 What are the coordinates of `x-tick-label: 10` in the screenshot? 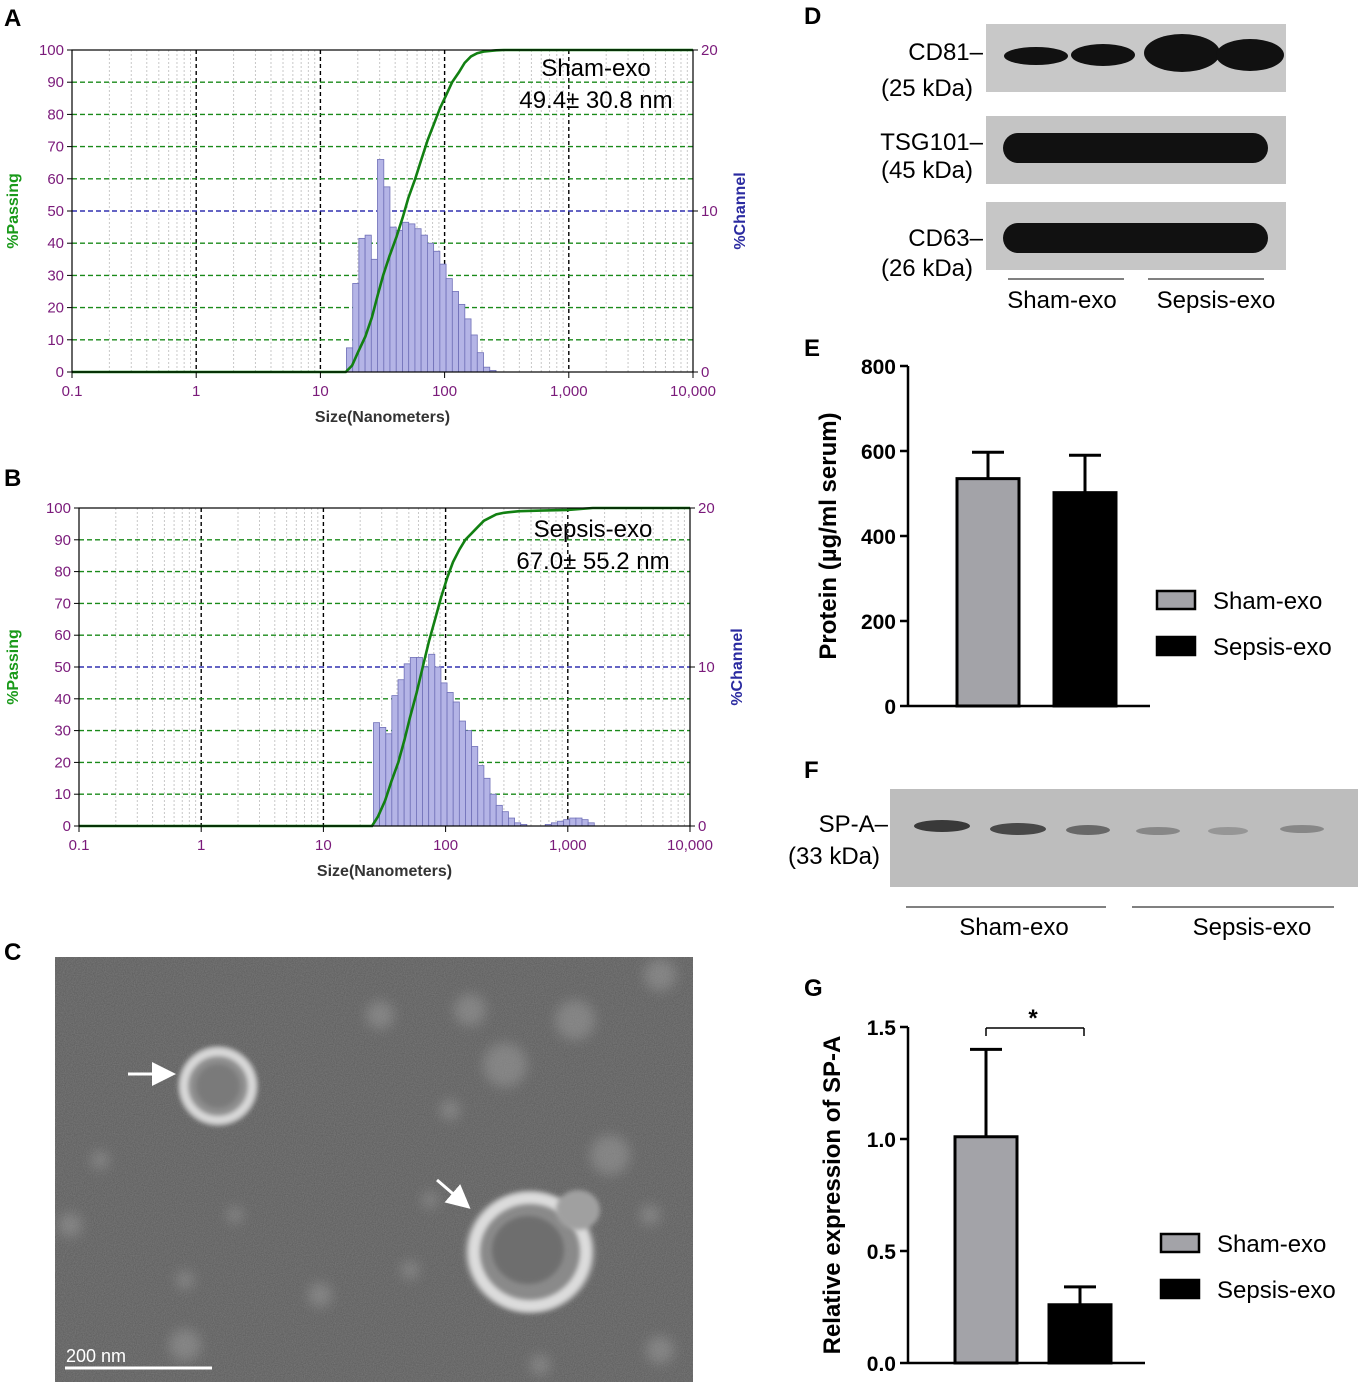 It's located at (320, 391).